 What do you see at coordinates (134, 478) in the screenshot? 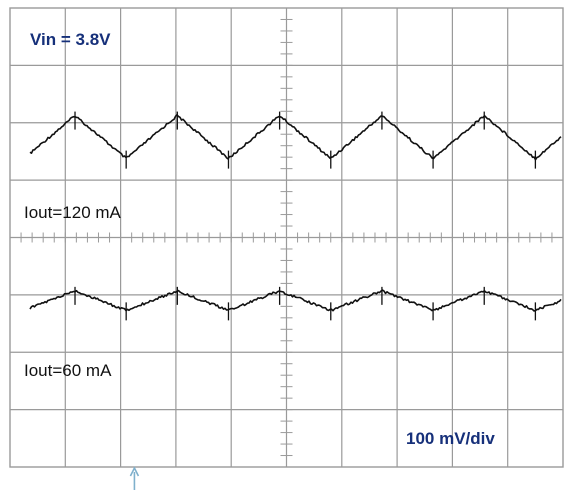
I see `markers` at bounding box center [134, 478].